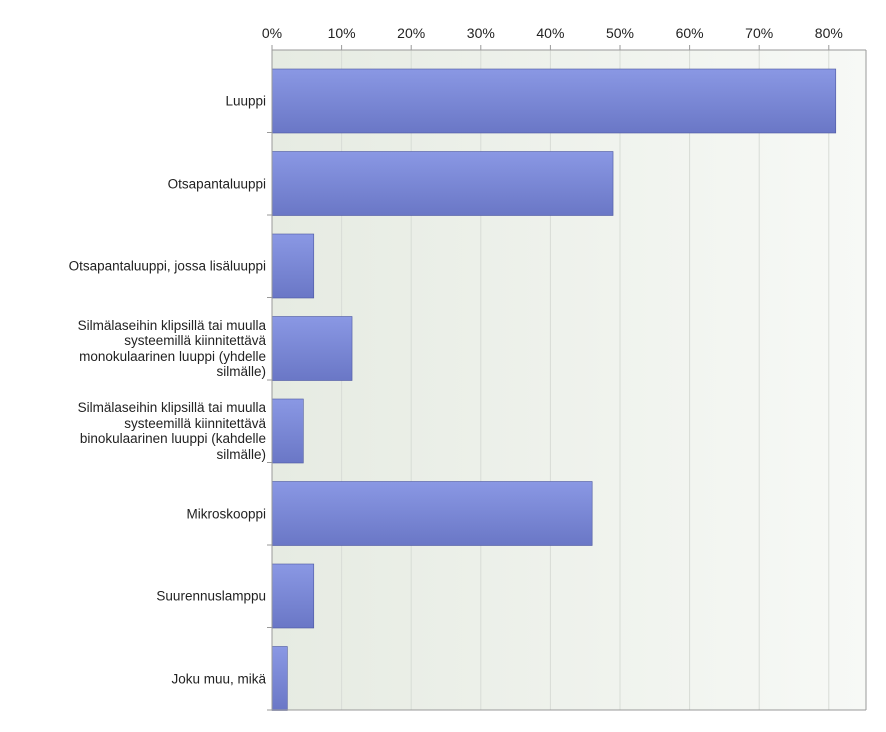 The image size is (886, 732). Describe the element at coordinates (137, 596) in the screenshot. I see `category-label: Suurennuslamppu` at that location.